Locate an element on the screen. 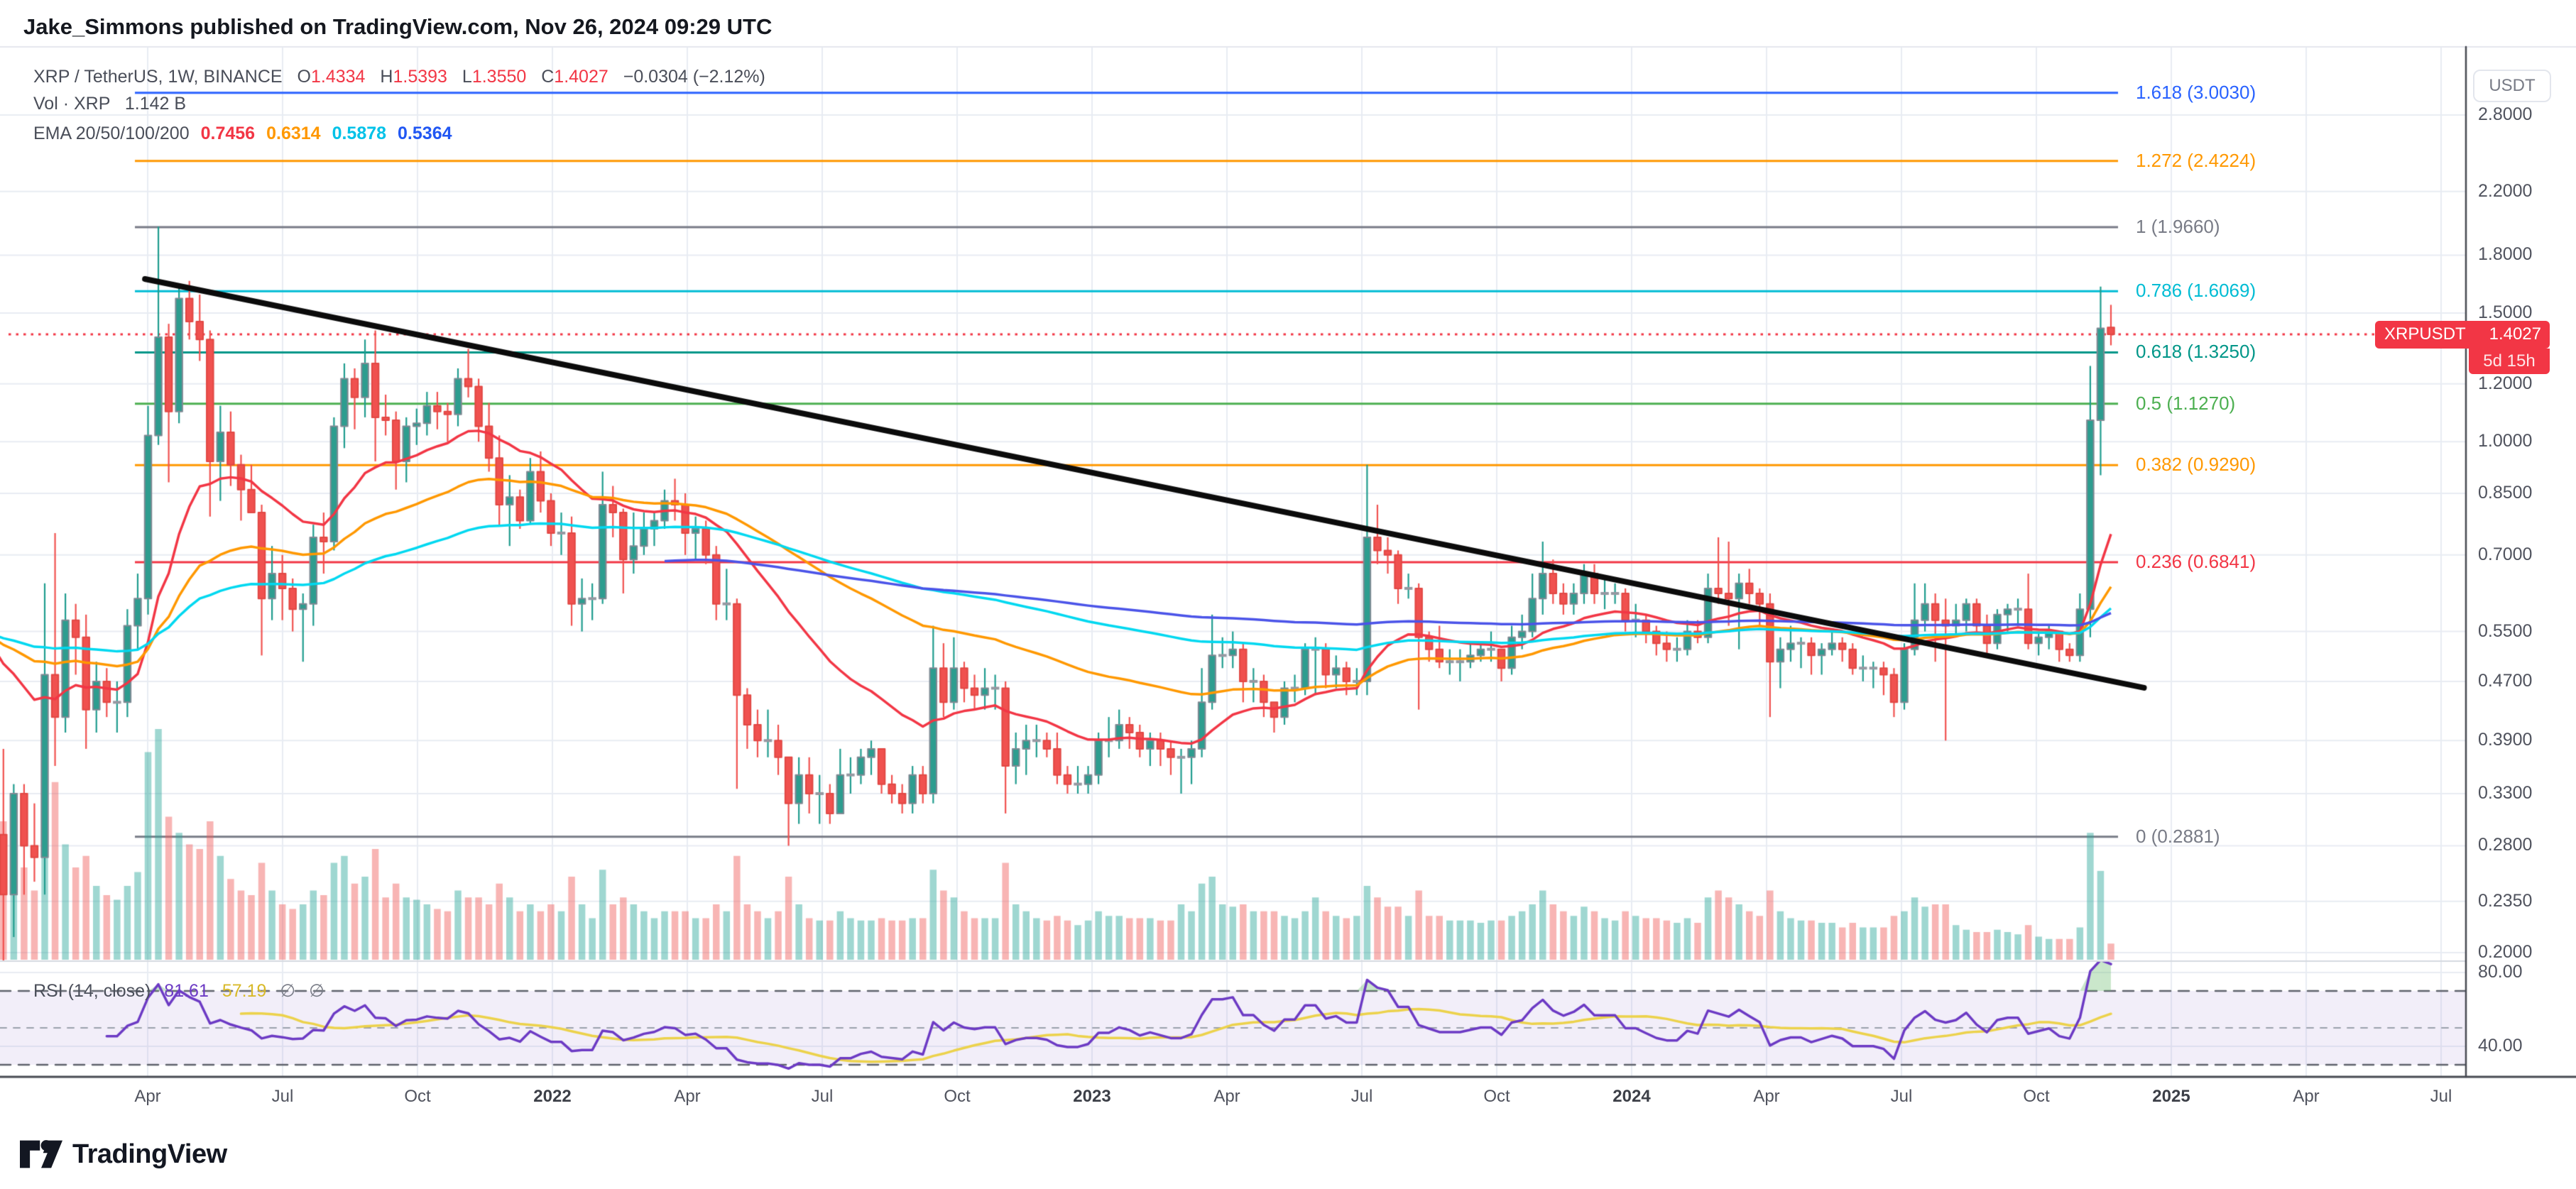 Image resolution: width=2576 pixels, height=1189 pixels. rsi-title: RSI (14, close) is located at coordinates (92, 991).